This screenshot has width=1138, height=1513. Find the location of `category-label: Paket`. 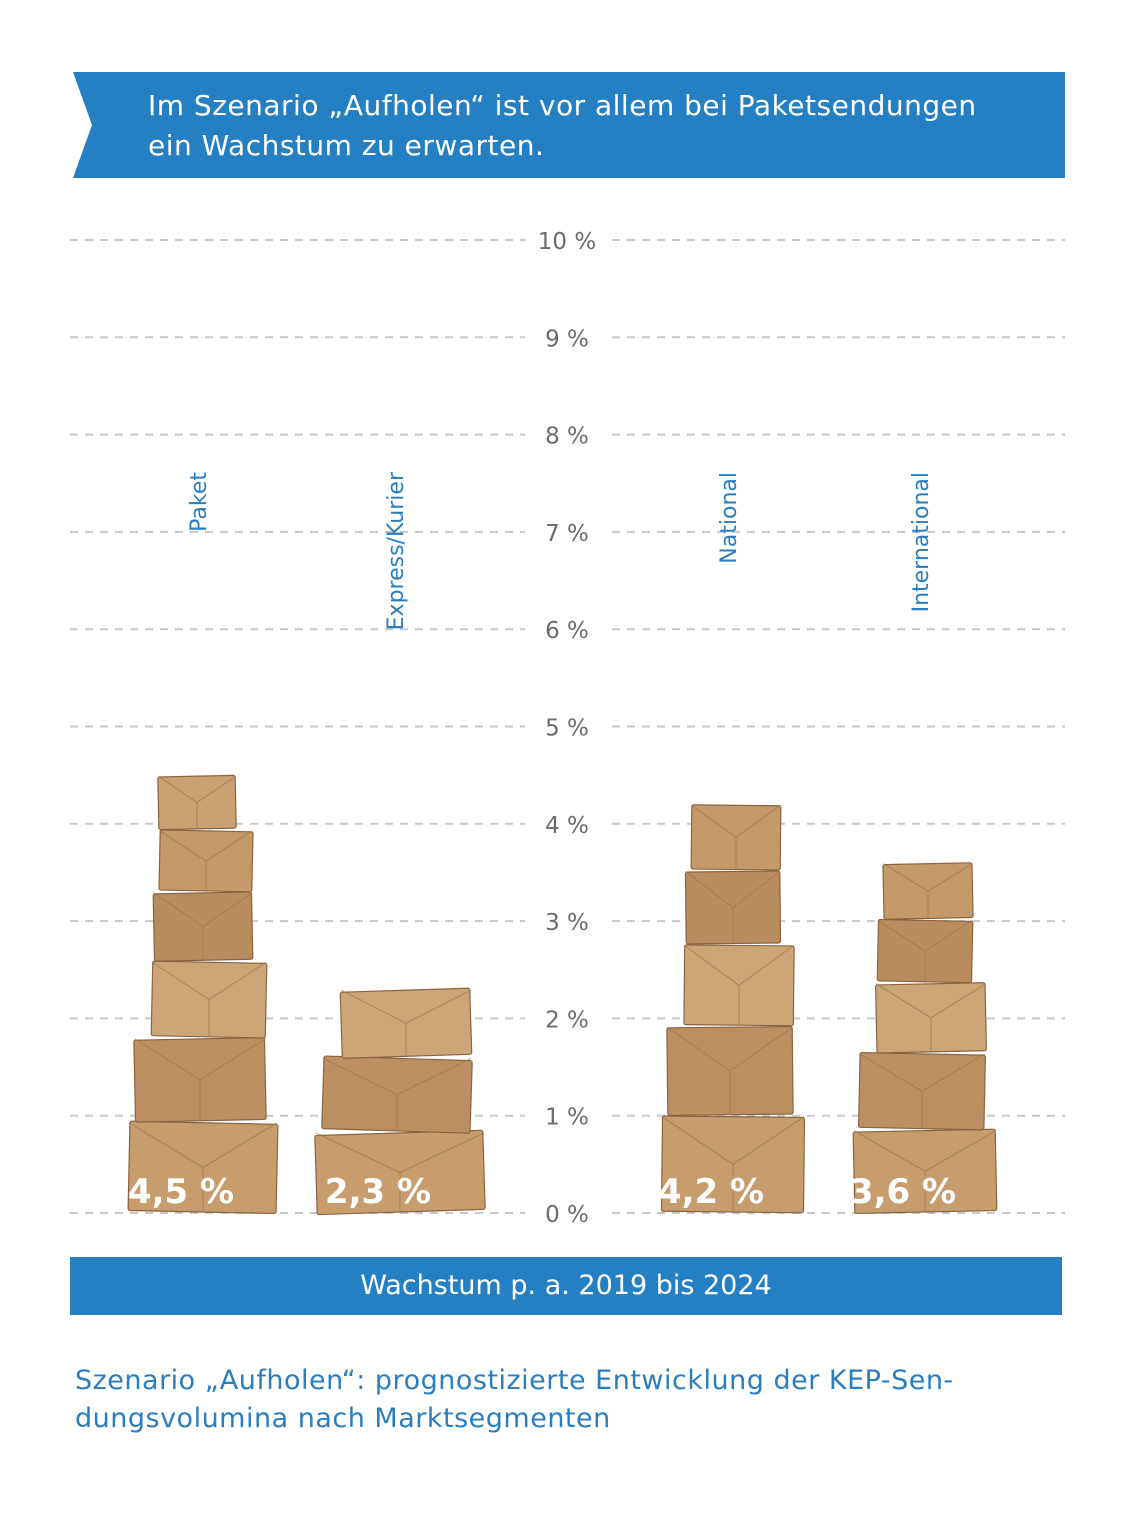

category-label: Paket is located at coordinates (199, 502).